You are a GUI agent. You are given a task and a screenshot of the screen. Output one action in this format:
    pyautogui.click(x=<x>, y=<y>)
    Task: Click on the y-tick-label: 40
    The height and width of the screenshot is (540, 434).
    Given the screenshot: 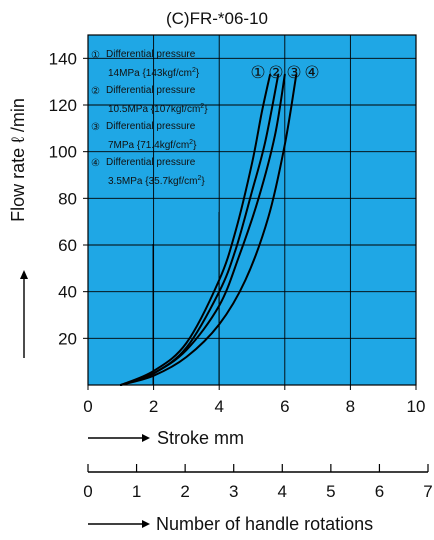 What is the action you would take?
    pyautogui.click(x=67, y=292)
    